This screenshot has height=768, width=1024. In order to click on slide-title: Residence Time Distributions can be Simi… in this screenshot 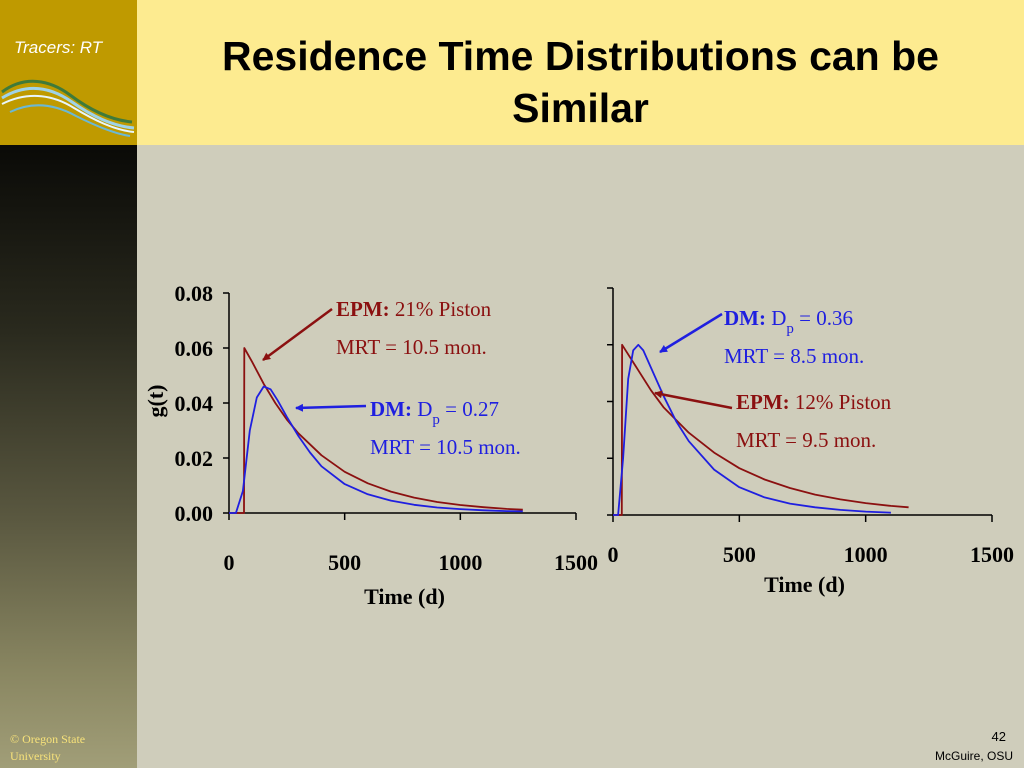, I will do `click(580, 82)`.